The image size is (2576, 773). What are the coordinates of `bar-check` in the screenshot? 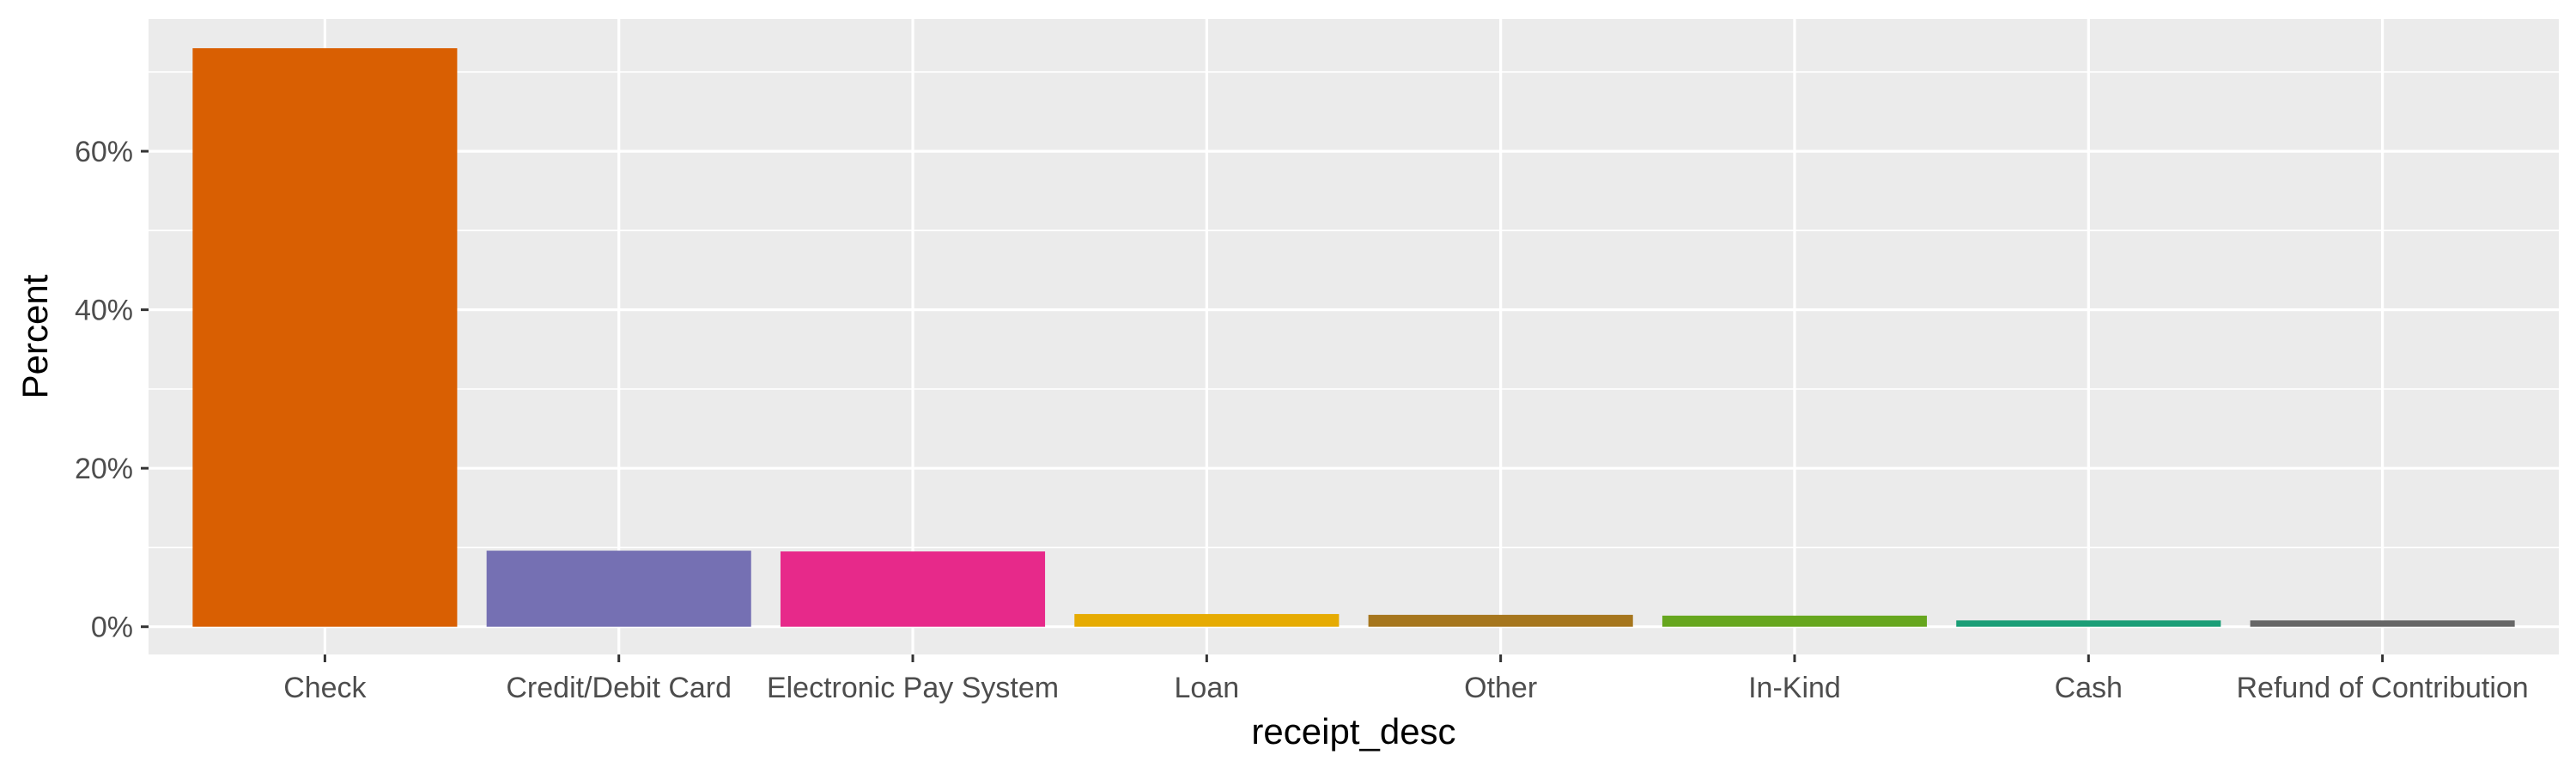 It's located at (325, 337).